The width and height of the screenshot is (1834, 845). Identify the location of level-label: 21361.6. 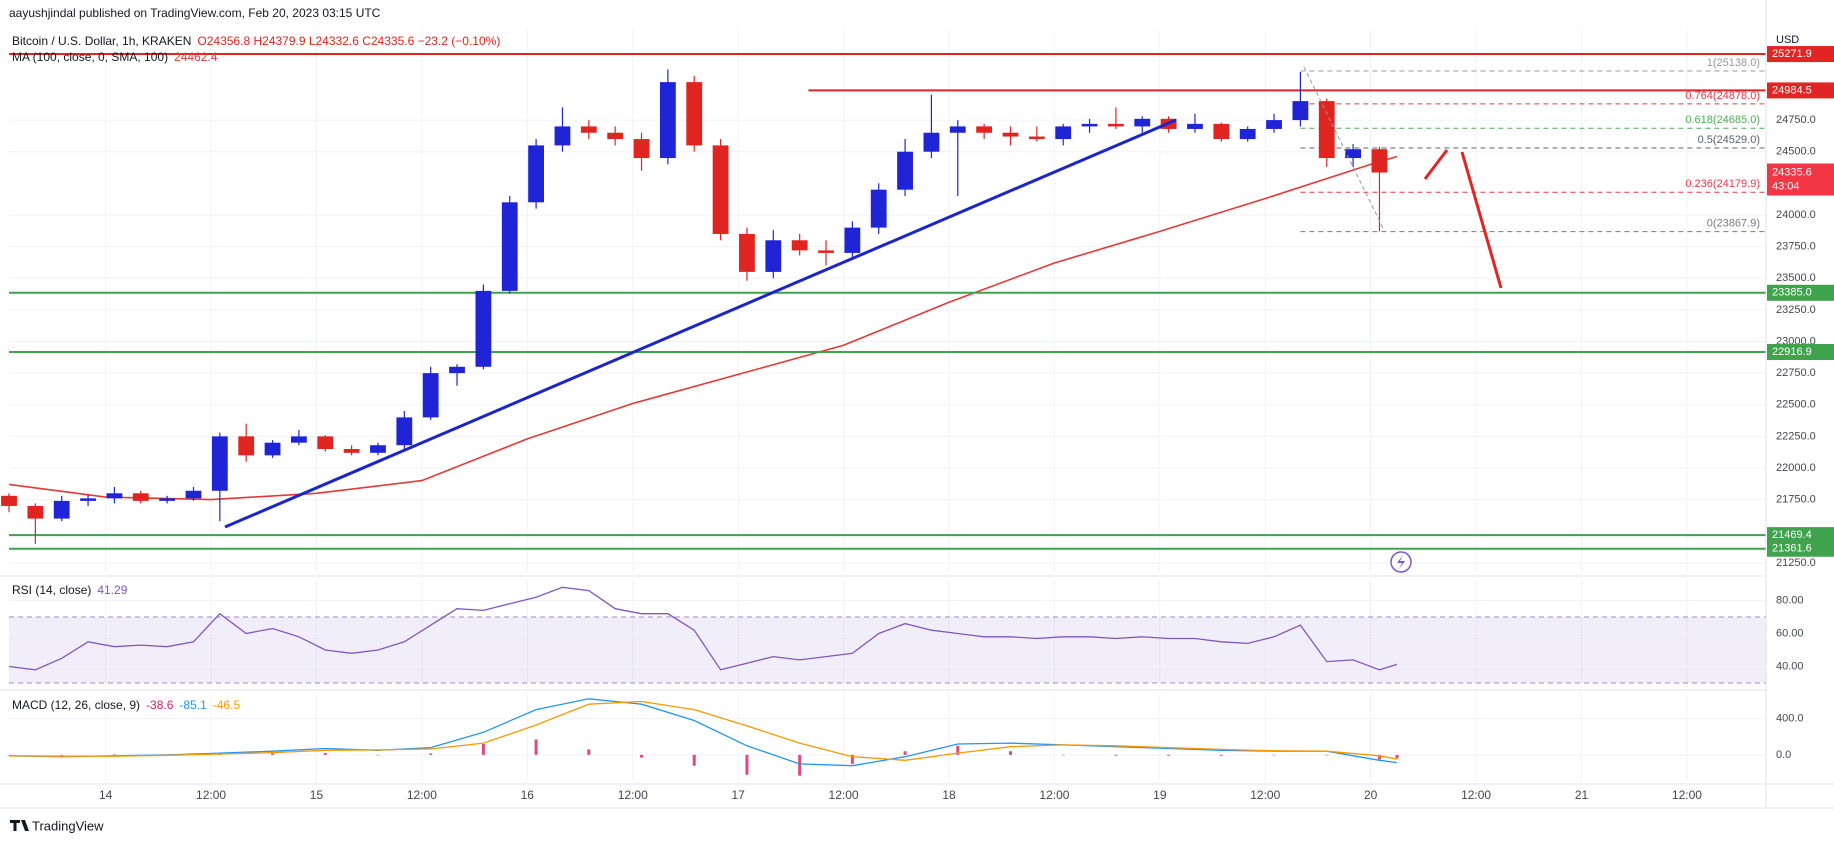
(1792, 549).